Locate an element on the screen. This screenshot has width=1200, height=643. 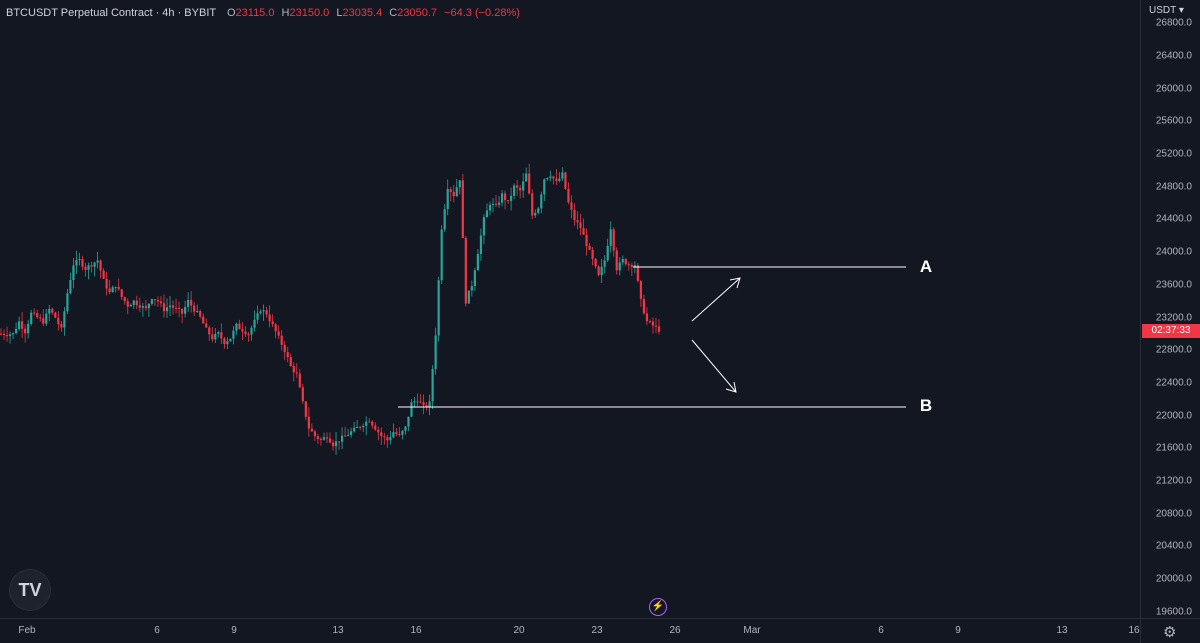
countdown-badge: 02:37:33 is located at coordinates (1171, 331).